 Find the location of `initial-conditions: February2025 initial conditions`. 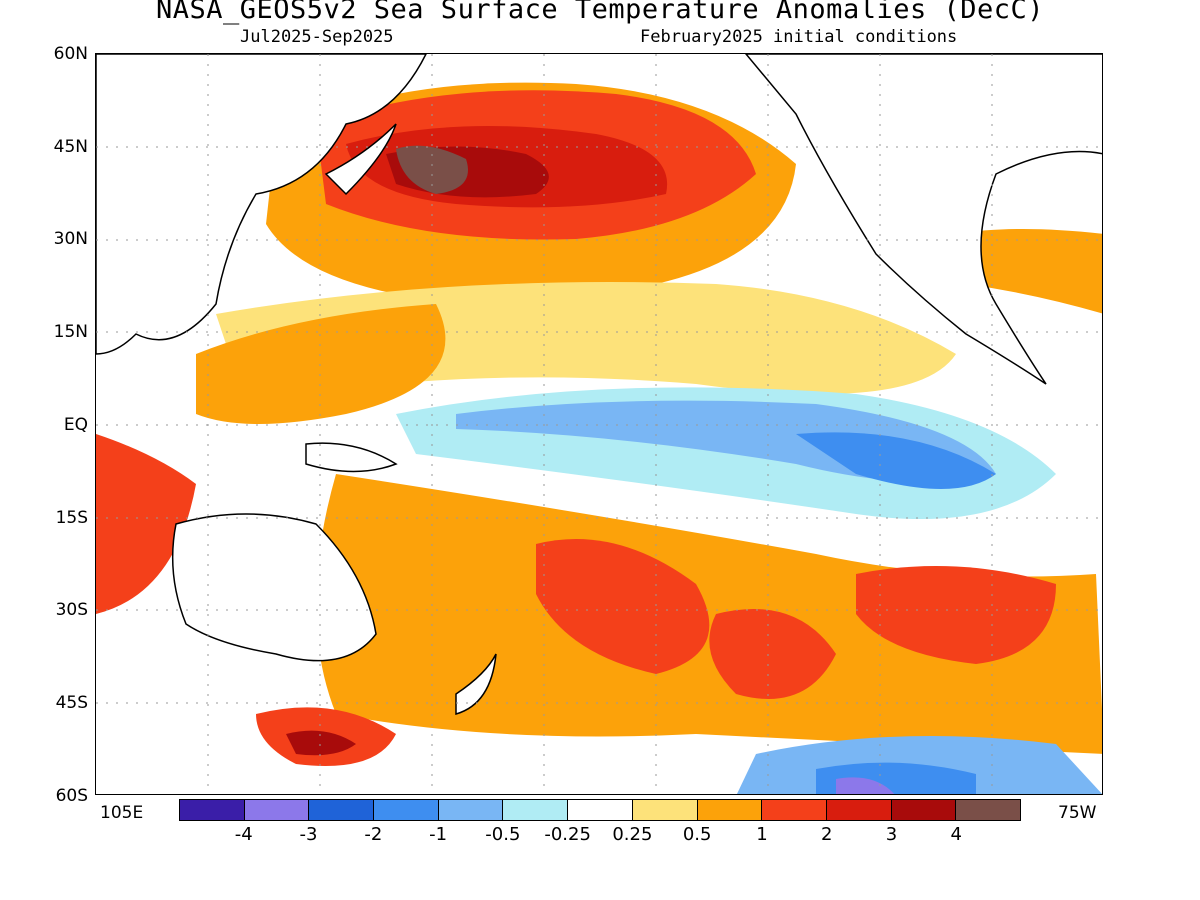

initial-conditions: February2025 initial conditions is located at coordinates (799, 37).